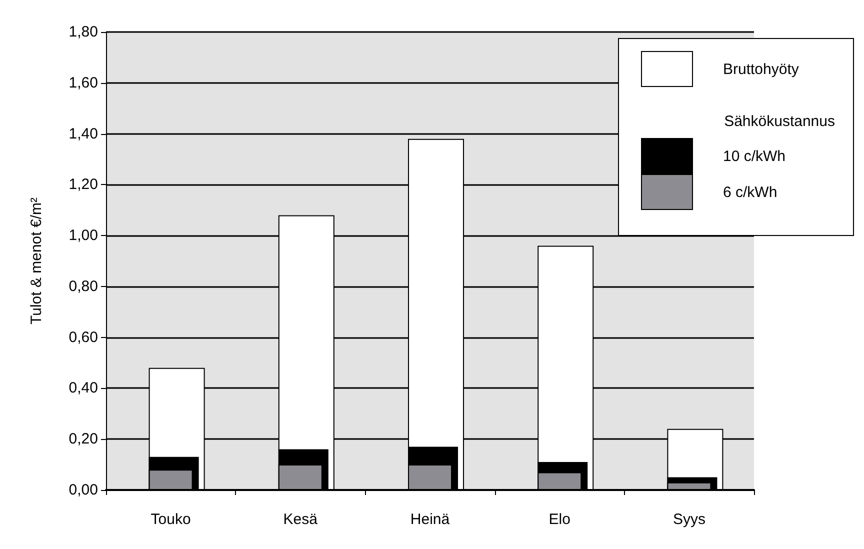 The image size is (864, 549). What do you see at coordinates (83, 337) in the screenshot?
I see `y-tick-label: 0,60` at bounding box center [83, 337].